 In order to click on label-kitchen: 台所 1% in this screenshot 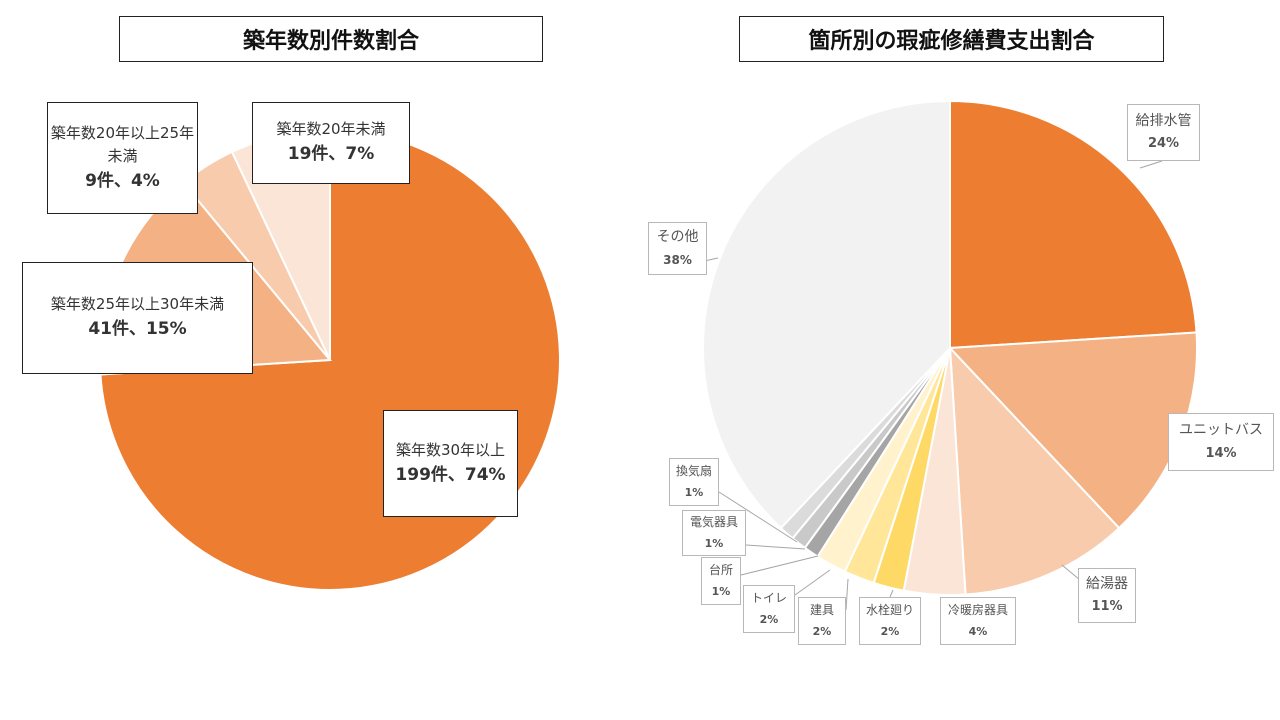, I will do `click(721, 581)`.